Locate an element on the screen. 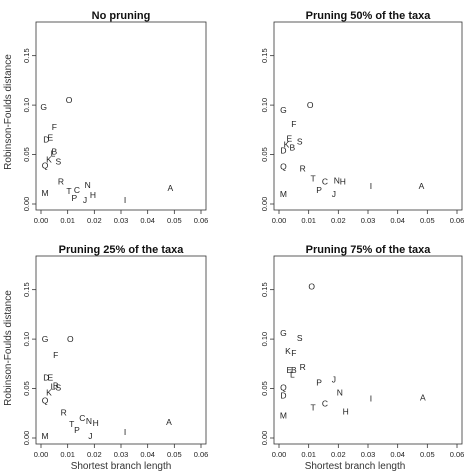 Image resolution: width=474 pixels, height=473 pixels. x-axis-title-left: Shortest branch length is located at coordinates (121, 466).